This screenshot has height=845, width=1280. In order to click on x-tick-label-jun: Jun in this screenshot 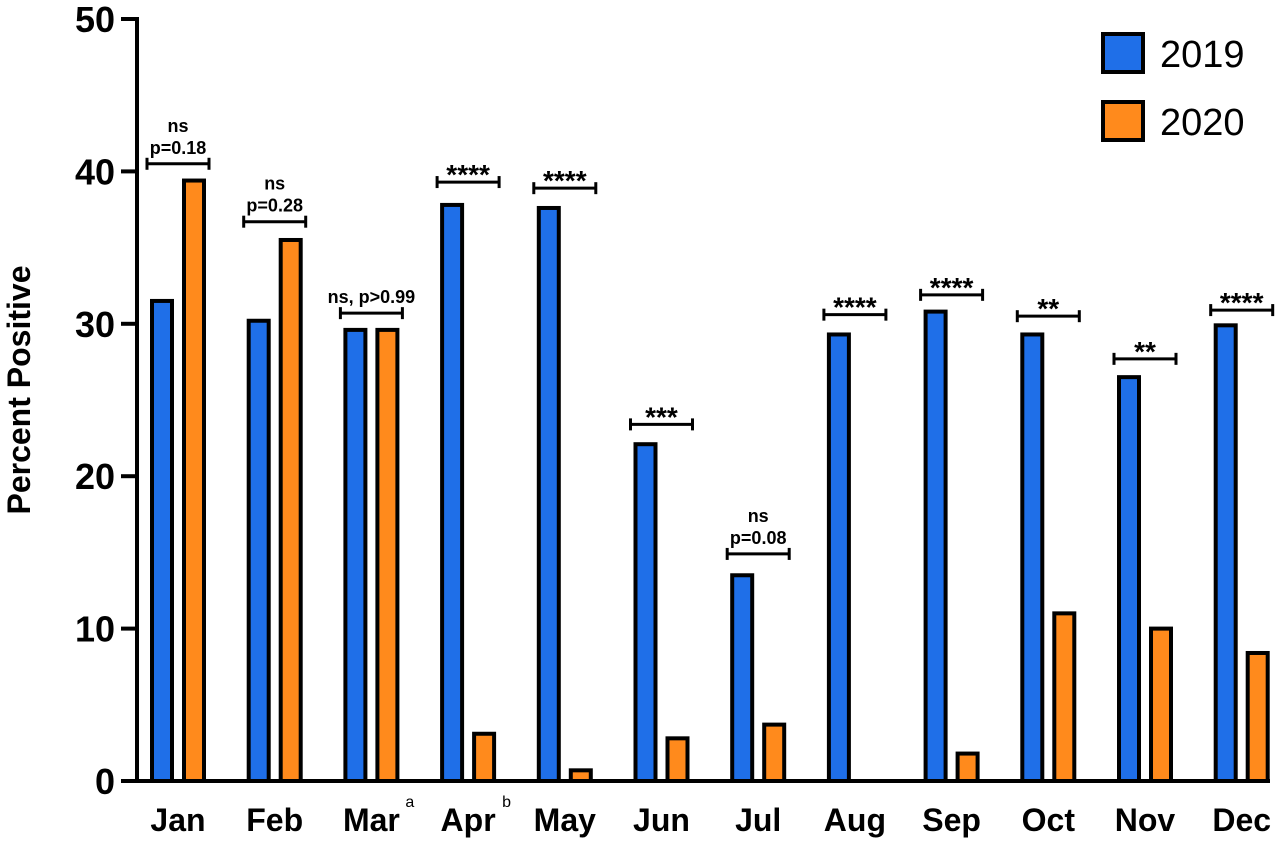, I will do `click(661, 820)`.